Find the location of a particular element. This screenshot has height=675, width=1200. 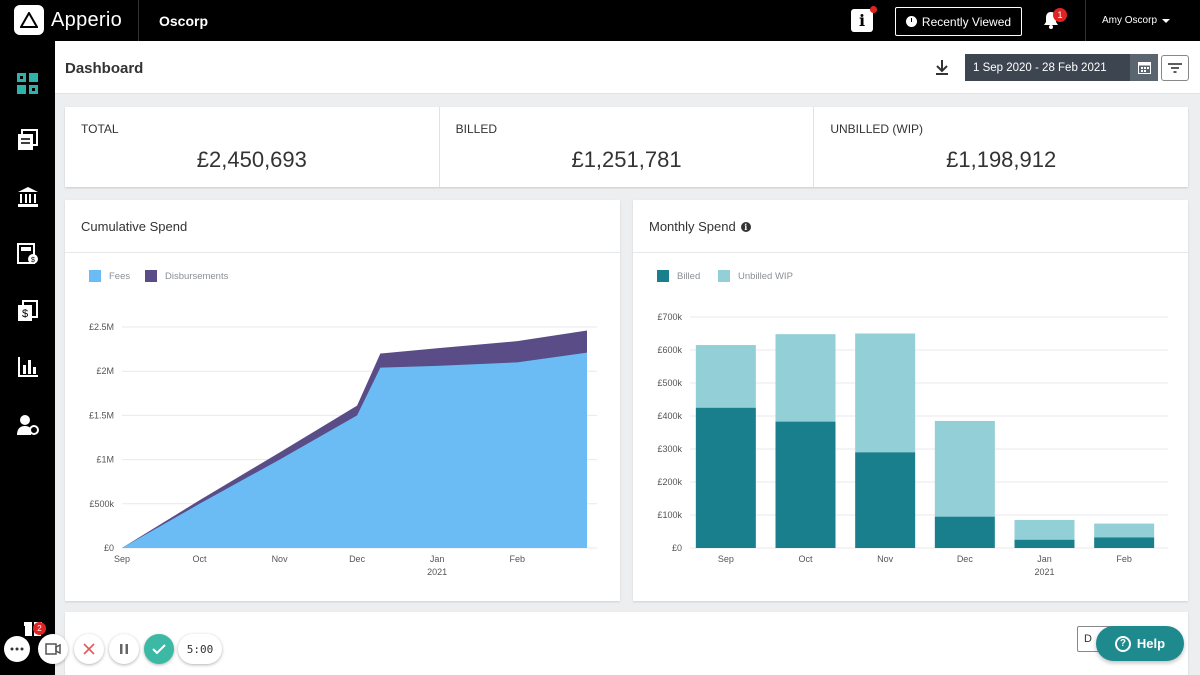

bar-unbilled-feb is located at coordinates (1124, 530).